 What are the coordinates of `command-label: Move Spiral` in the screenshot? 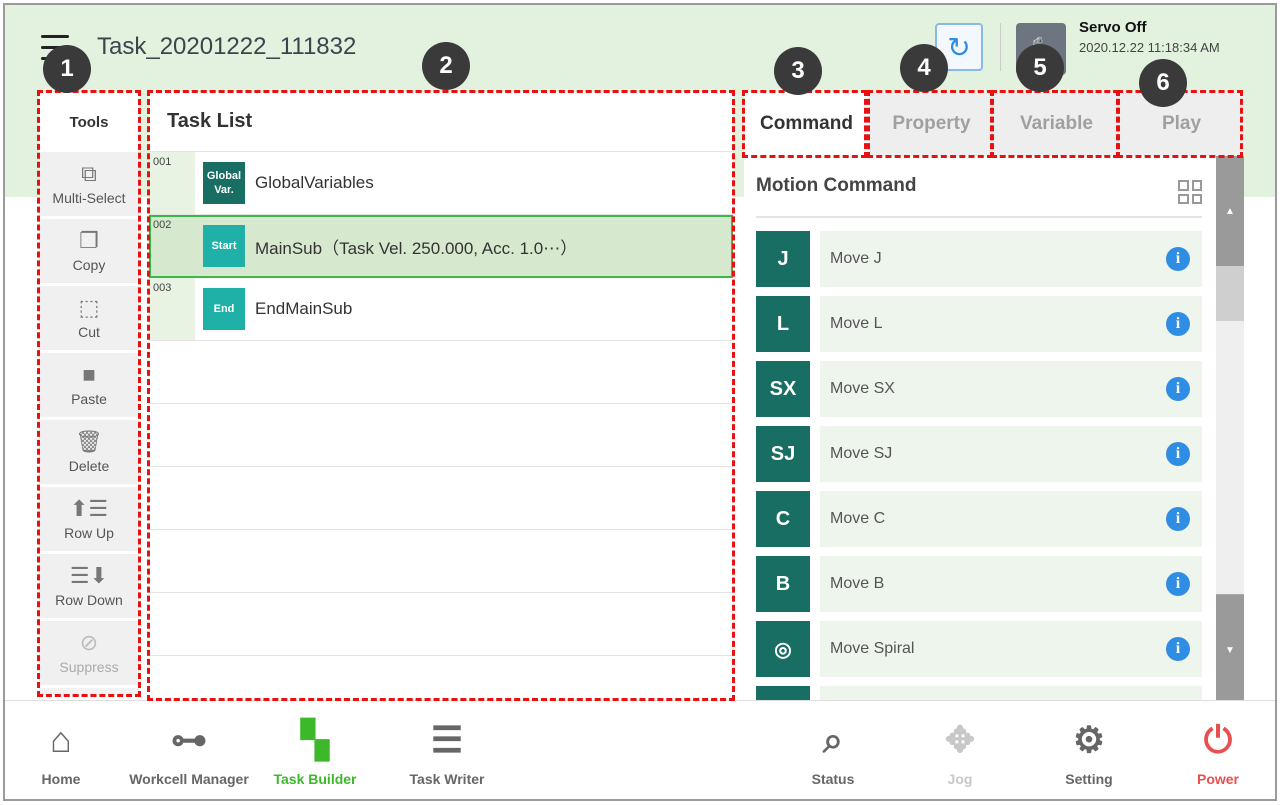 It's located at (872, 648).